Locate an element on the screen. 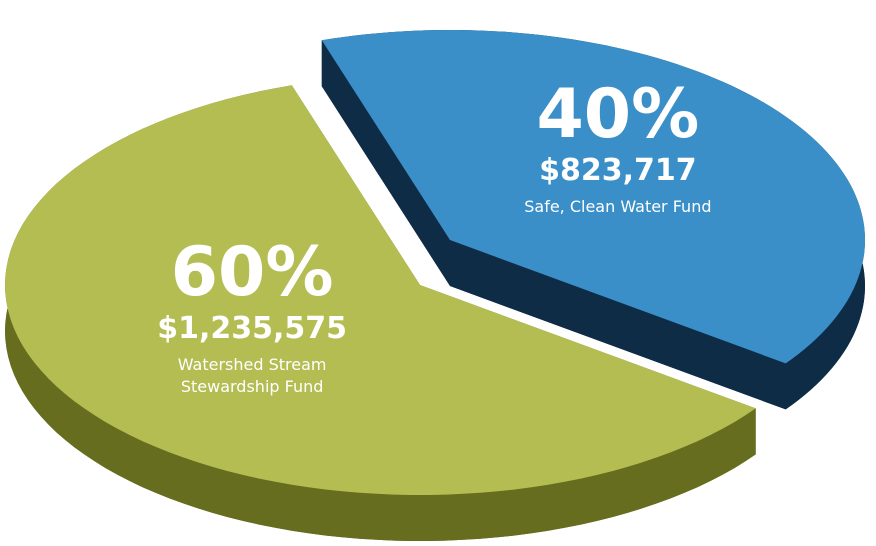  slice-label: 40% $823,717 Safe, Clean Water Fund is located at coordinates (618, 148).